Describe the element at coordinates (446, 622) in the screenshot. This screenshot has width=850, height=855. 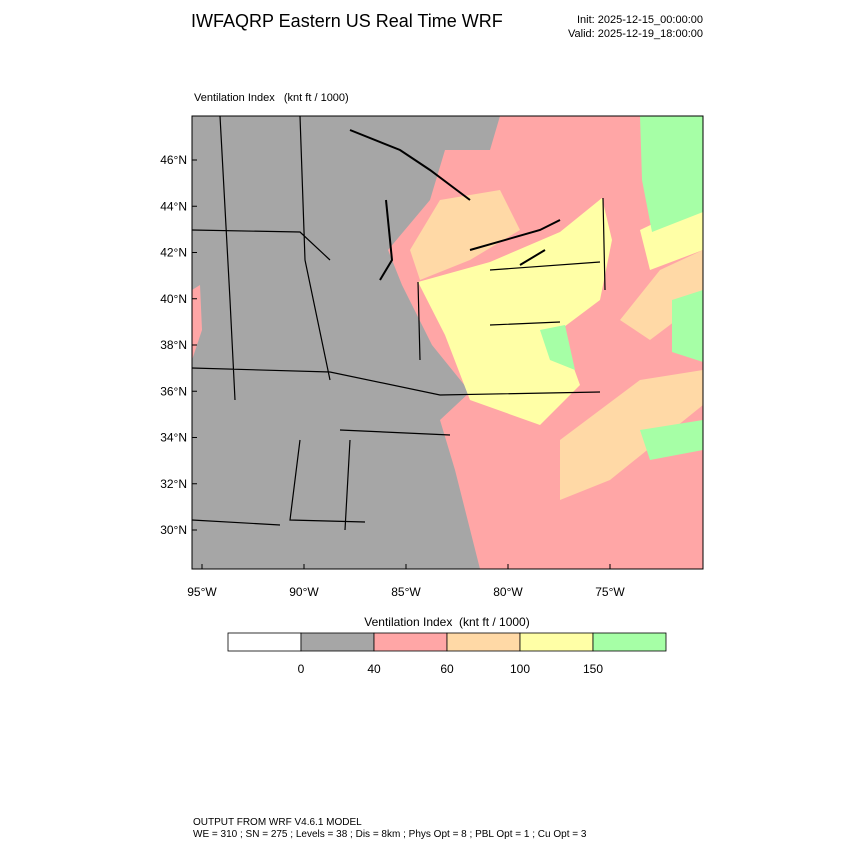
I see `colorbar-title: Ventilation Index (knt ft / 1000)` at that location.